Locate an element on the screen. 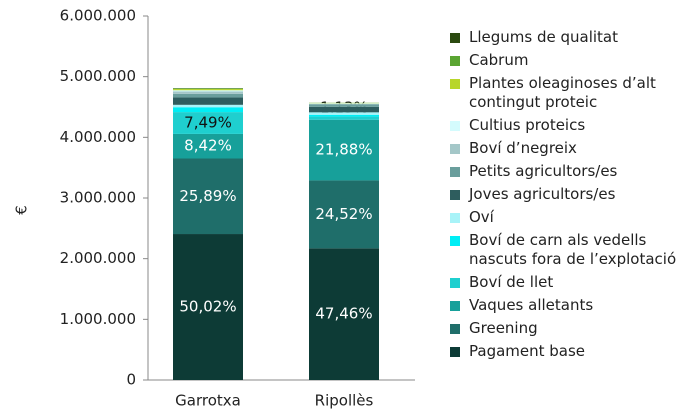 This screenshot has height=414, width=682. value-label: 21,88% is located at coordinates (343, 150).